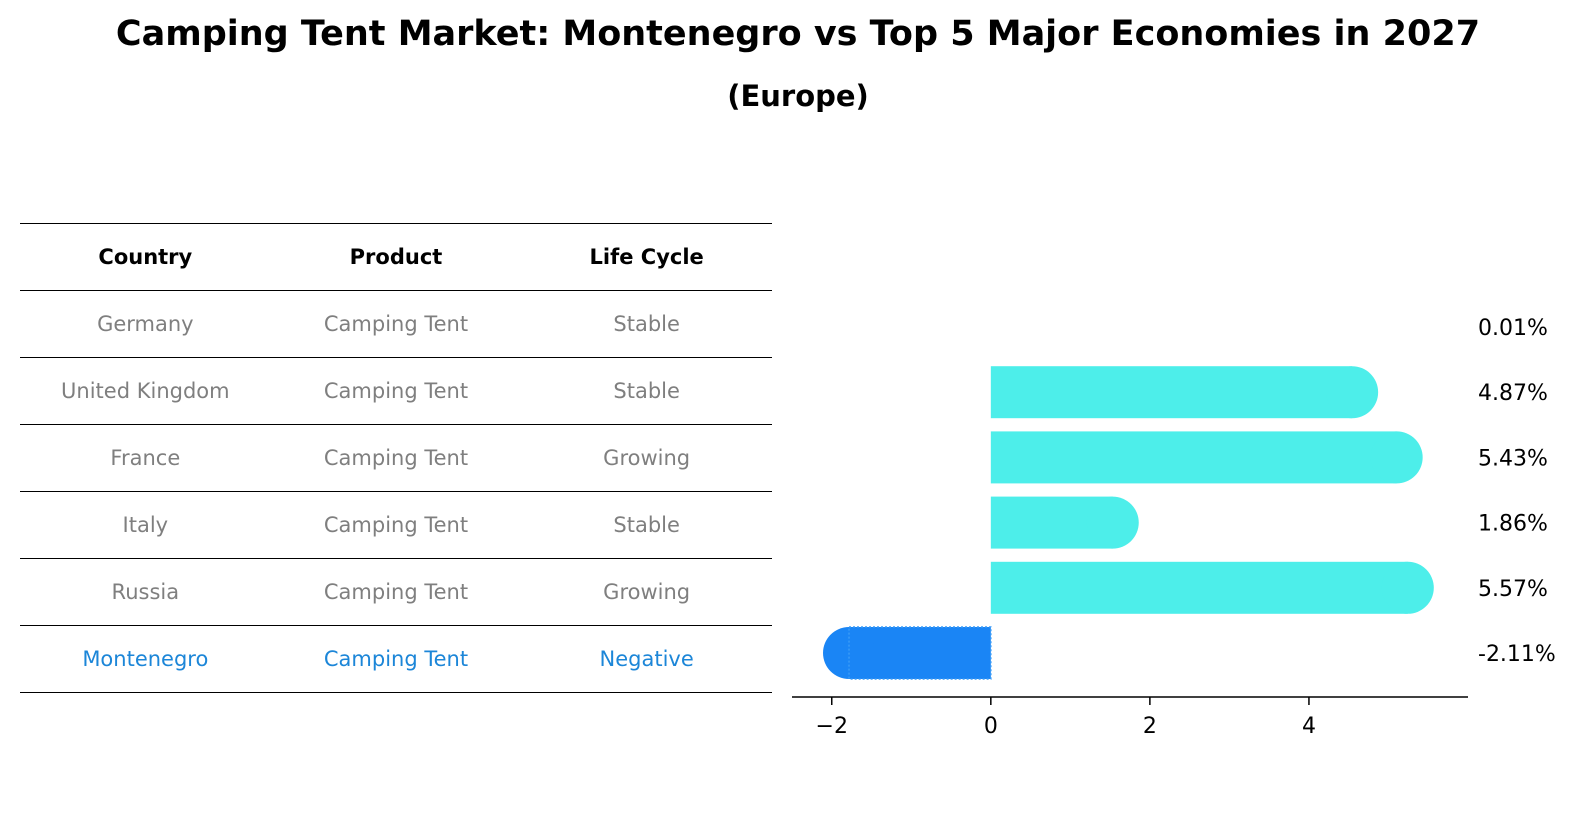 The height and width of the screenshot is (823, 1596). I want to click on x-tick-label: 0, so click(991, 726).